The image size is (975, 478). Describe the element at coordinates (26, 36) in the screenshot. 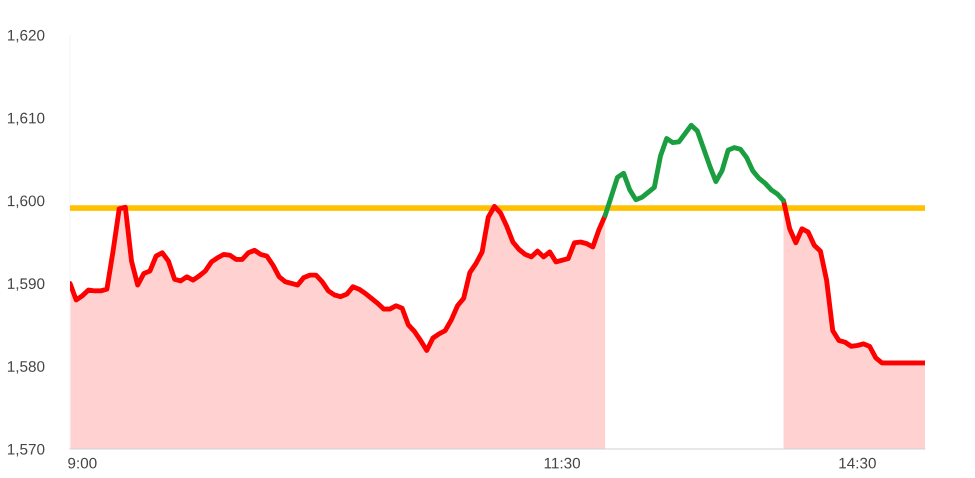

I see `y-tick-label: 1,620` at that location.